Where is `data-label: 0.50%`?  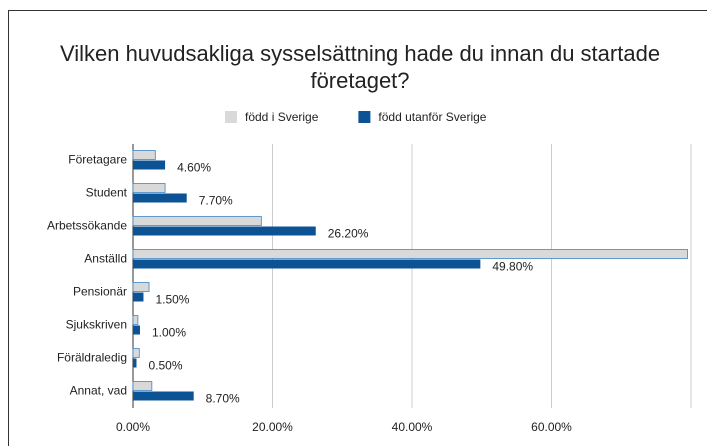
data-label: 0.50% is located at coordinates (165, 366).